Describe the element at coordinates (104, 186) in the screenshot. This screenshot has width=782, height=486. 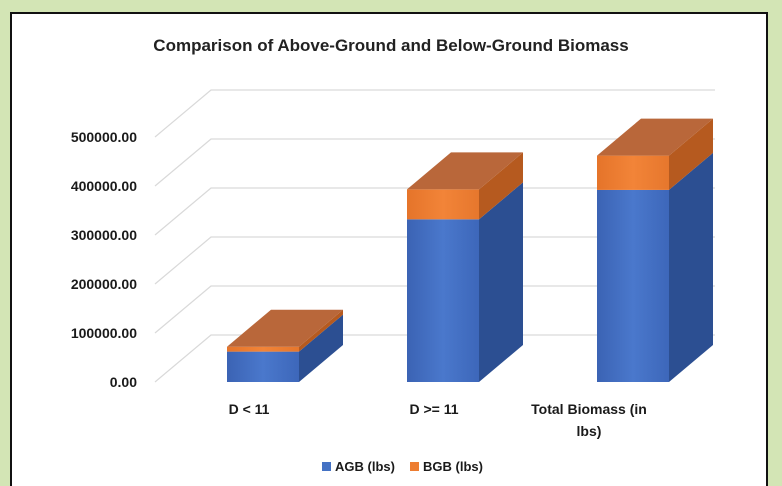
I see `y-tick-label: 400000.00` at that location.